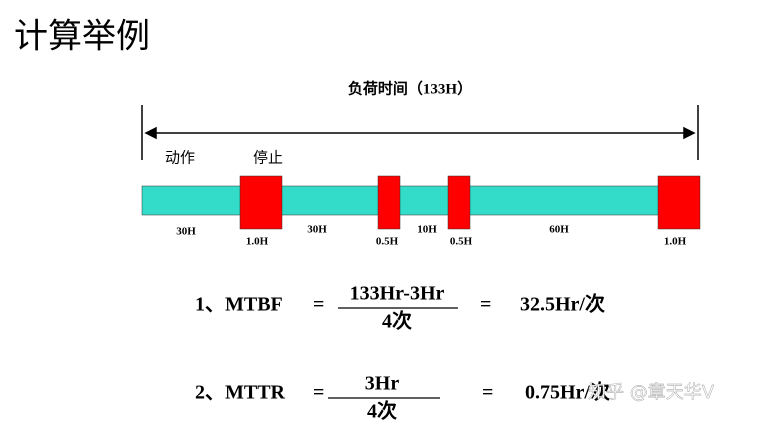 The image size is (759, 425). What do you see at coordinates (410, 88) in the screenshot?
I see `timeline-header: 负荷时间（133H）` at bounding box center [410, 88].